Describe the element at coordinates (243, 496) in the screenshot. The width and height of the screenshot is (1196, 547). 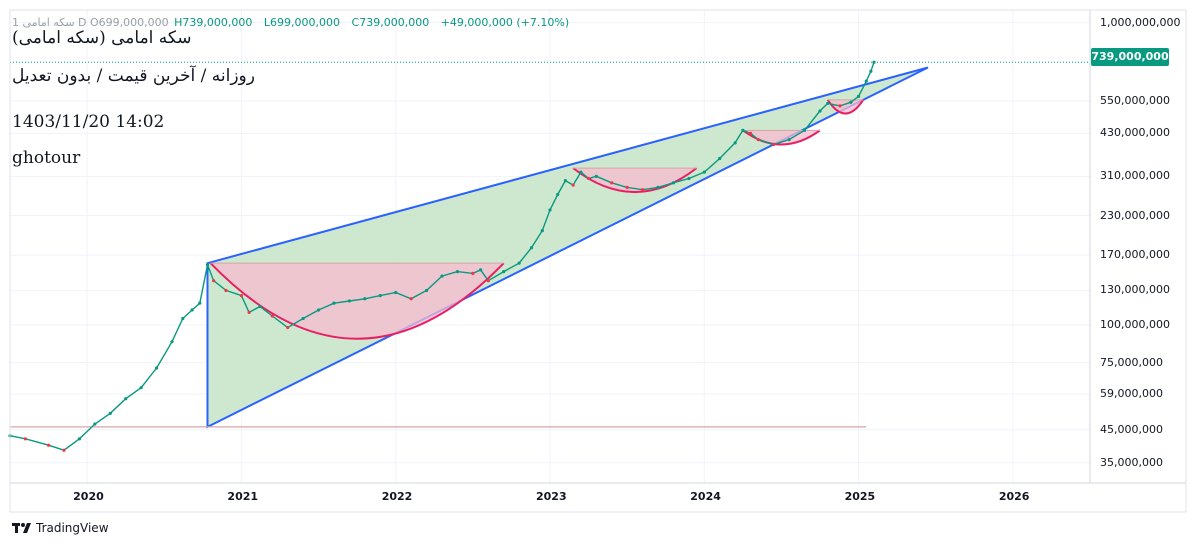
I see `x-tick-label: 2021` at that location.